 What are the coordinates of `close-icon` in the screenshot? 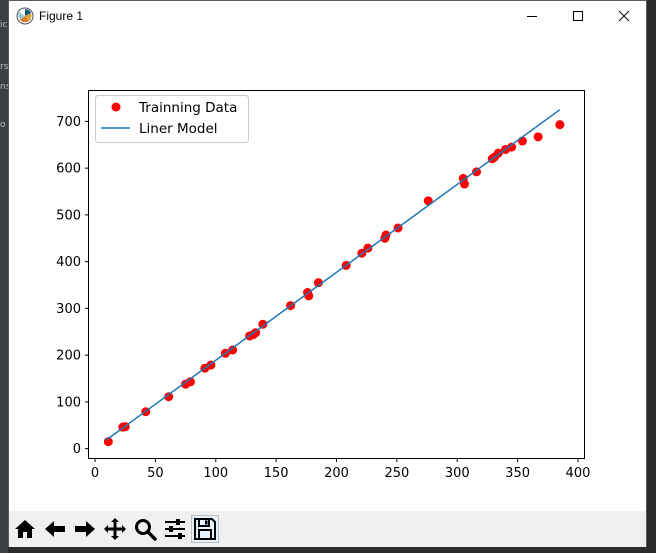 It's located at (624, 16).